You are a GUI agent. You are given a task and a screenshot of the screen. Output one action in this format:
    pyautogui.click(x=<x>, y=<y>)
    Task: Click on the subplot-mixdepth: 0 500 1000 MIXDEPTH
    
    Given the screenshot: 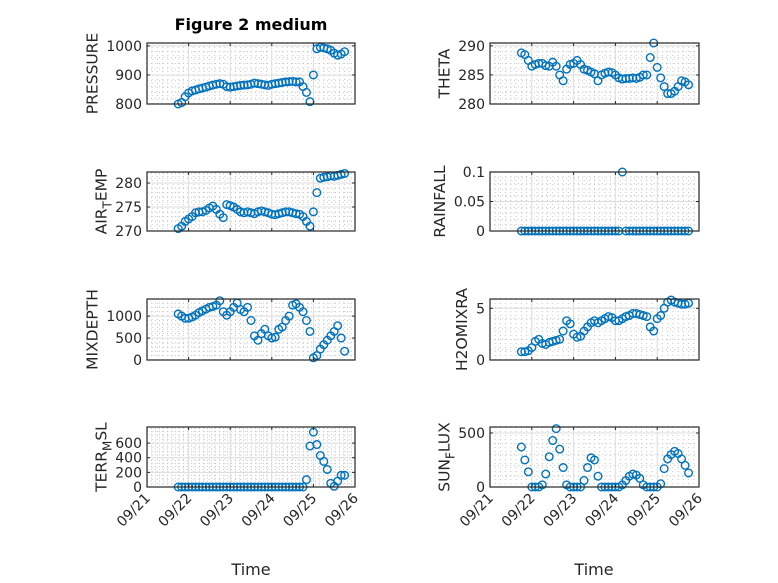 What is the action you would take?
    pyautogui.click(x=219, y=329)
    